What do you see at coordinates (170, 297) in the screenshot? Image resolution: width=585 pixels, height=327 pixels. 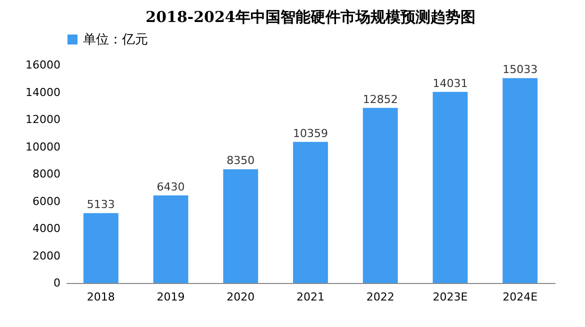 I see `x-tick-label: 2019` at bounding box center [170, 297].